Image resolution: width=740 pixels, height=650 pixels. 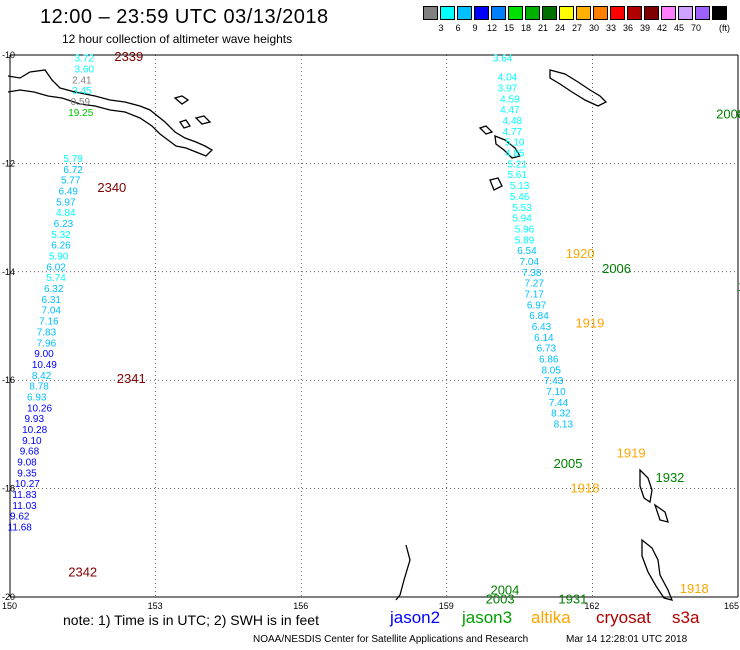 What do you see at coordinates (513, 121) in the screenshot?
I see `wave-height-value: 4.48` at bounding box center [513, 121].